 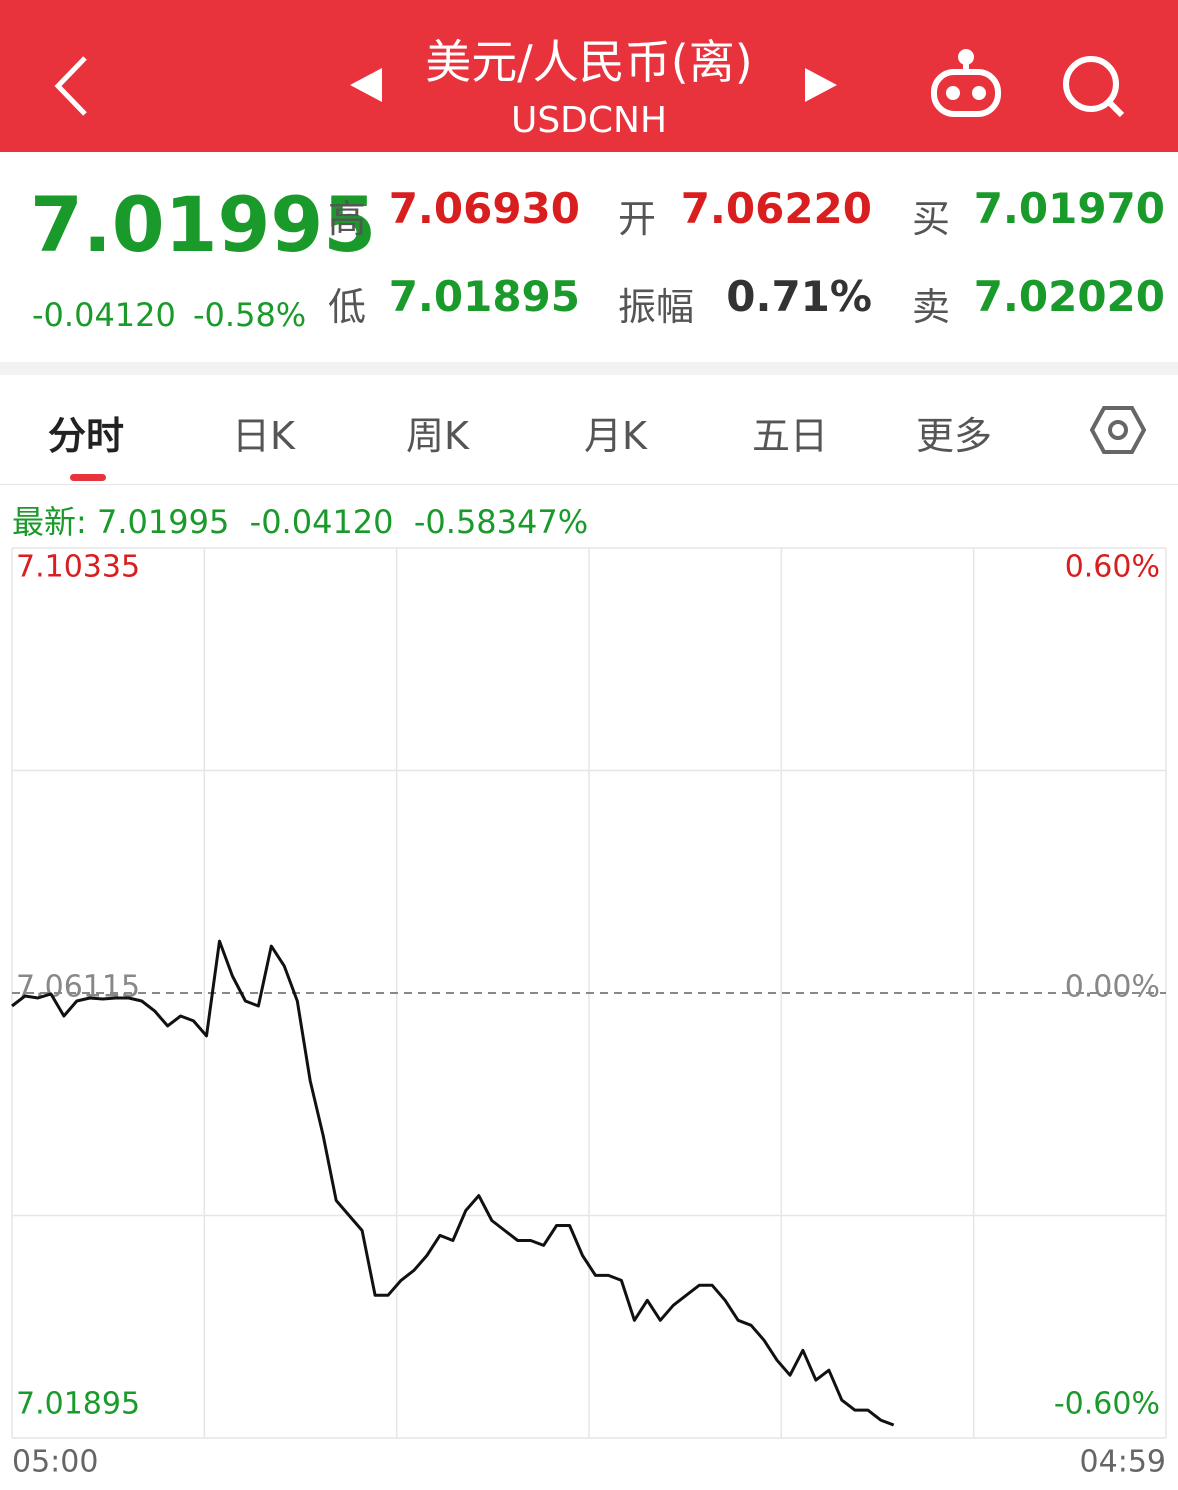 I want to click on y-tick-label: 7.10335, so click(x=78, y=567).